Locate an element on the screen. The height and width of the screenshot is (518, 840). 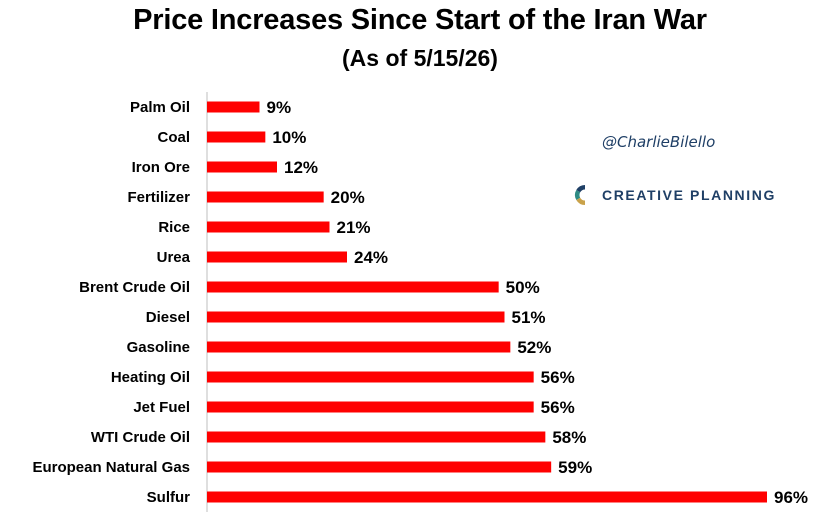
category-label: Diesel is located at coordinates (168, 317).